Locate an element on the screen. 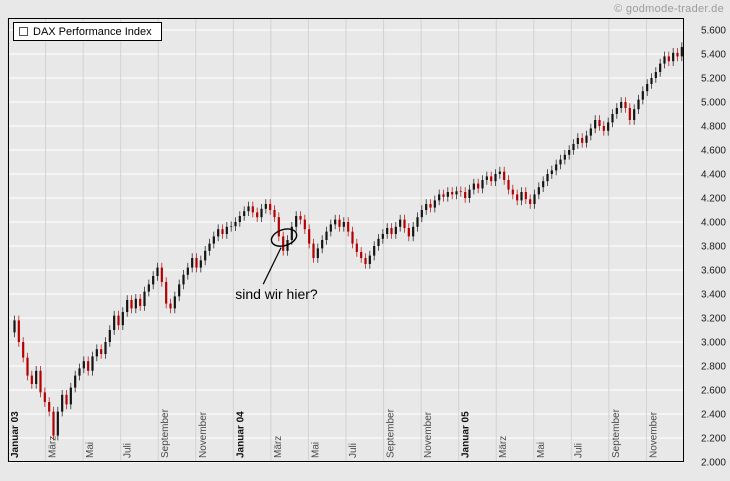  y-tick-label: 3.600 is located at coordinates (713, 271).